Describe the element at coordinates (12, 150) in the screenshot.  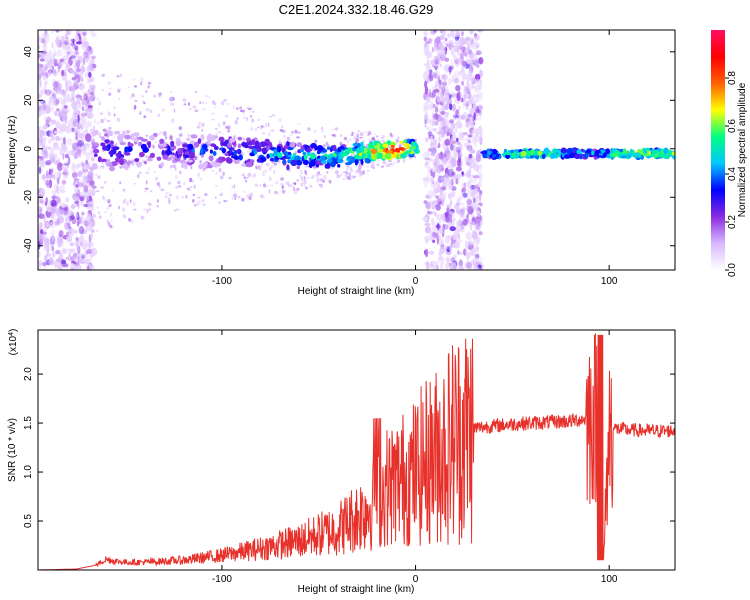
I see `spectrogram-y-label: Frequency (Hz)` at that location.